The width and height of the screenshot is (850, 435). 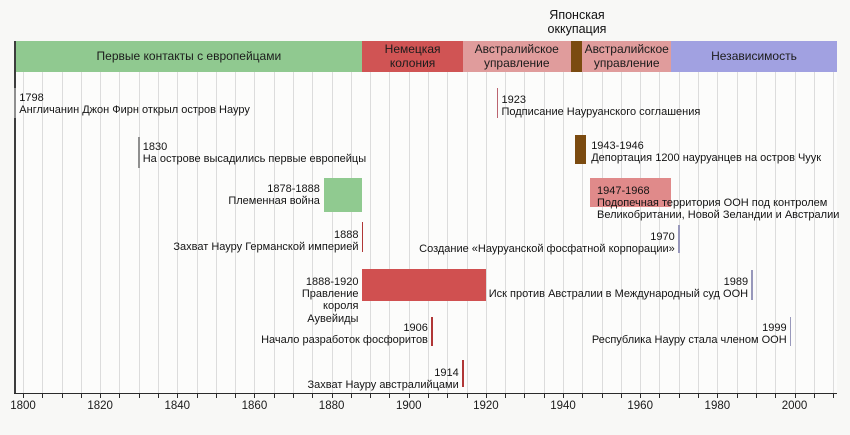 I want to click on period-label-line: управление, so click(x=516, y=62).